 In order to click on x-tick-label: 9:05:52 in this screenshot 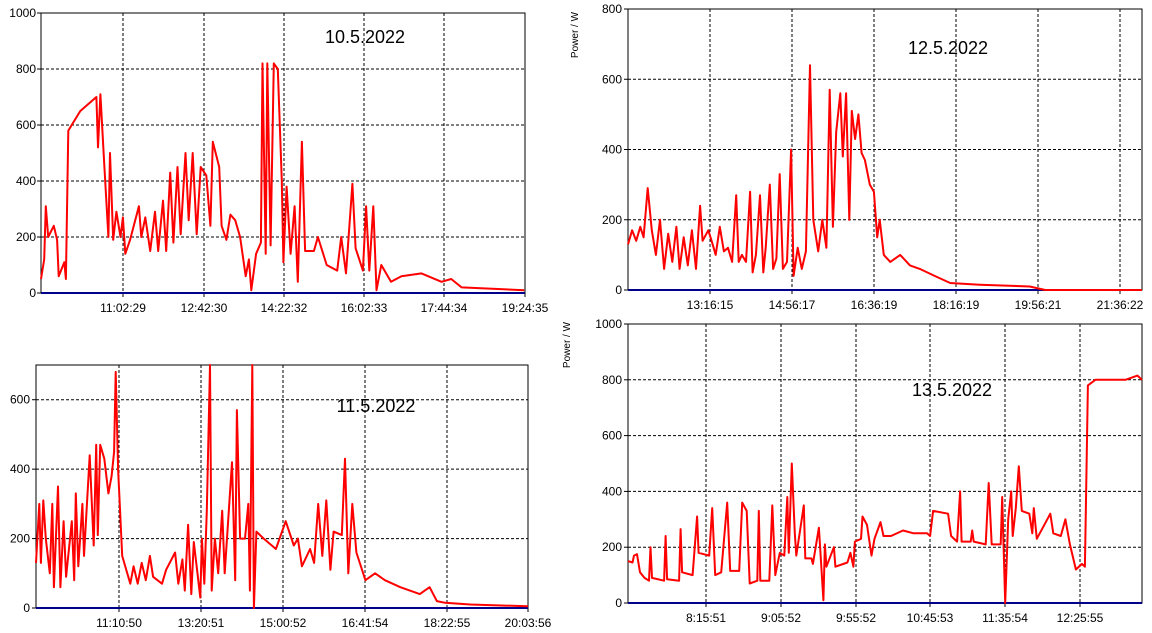, I will do `click(781, 618)`.